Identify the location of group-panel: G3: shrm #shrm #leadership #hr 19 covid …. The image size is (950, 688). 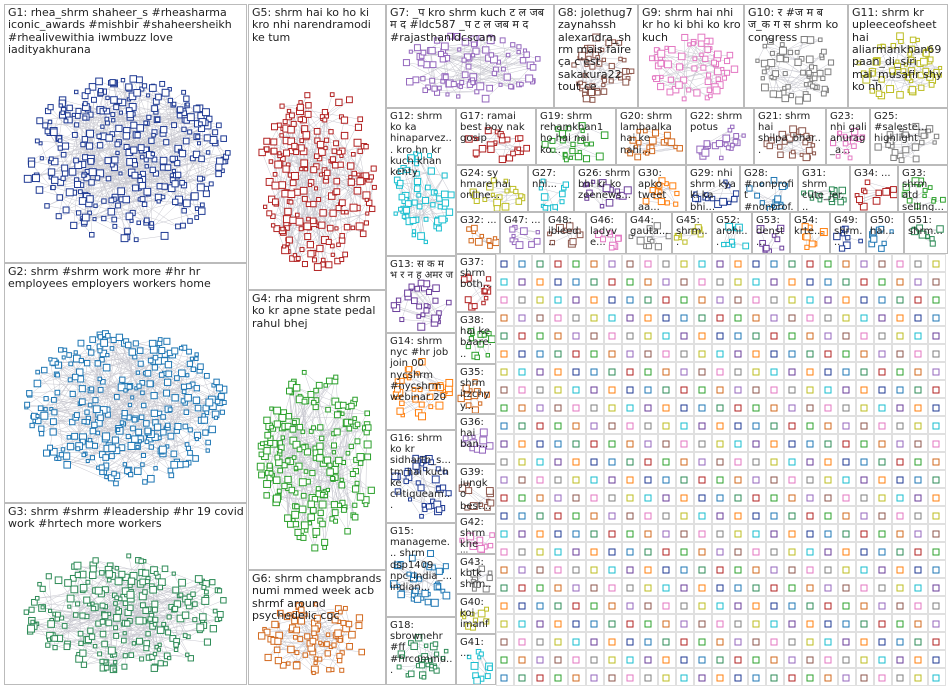
(125, 594).